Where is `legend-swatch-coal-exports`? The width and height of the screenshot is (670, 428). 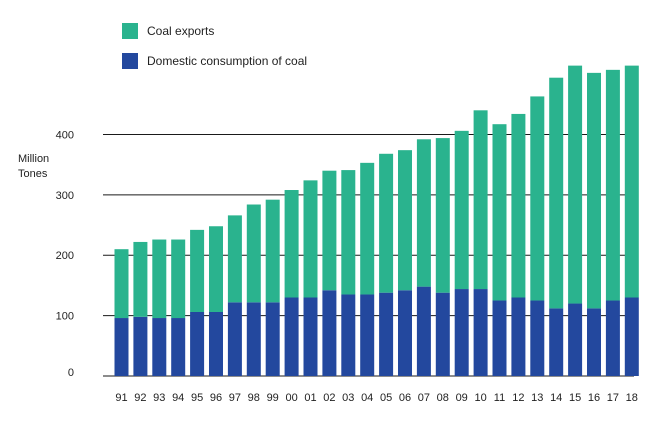
legend-swatch-coal-exports is located at coordinates (130, 31).